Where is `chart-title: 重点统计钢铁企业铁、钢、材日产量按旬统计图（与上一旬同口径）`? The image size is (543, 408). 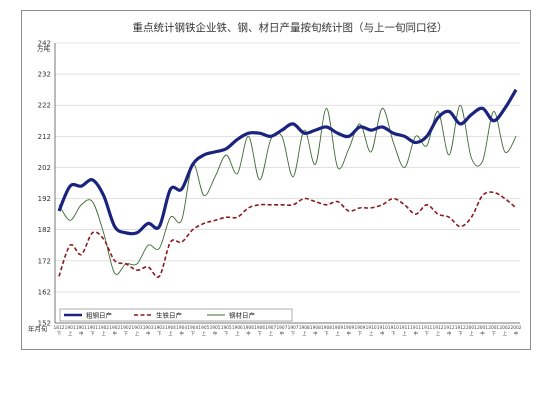
chart-title: 重点统计钢铁企业铁、钢、材日产量按旬统计图（与上一旬同口径） is located at coordinates (290, 27).